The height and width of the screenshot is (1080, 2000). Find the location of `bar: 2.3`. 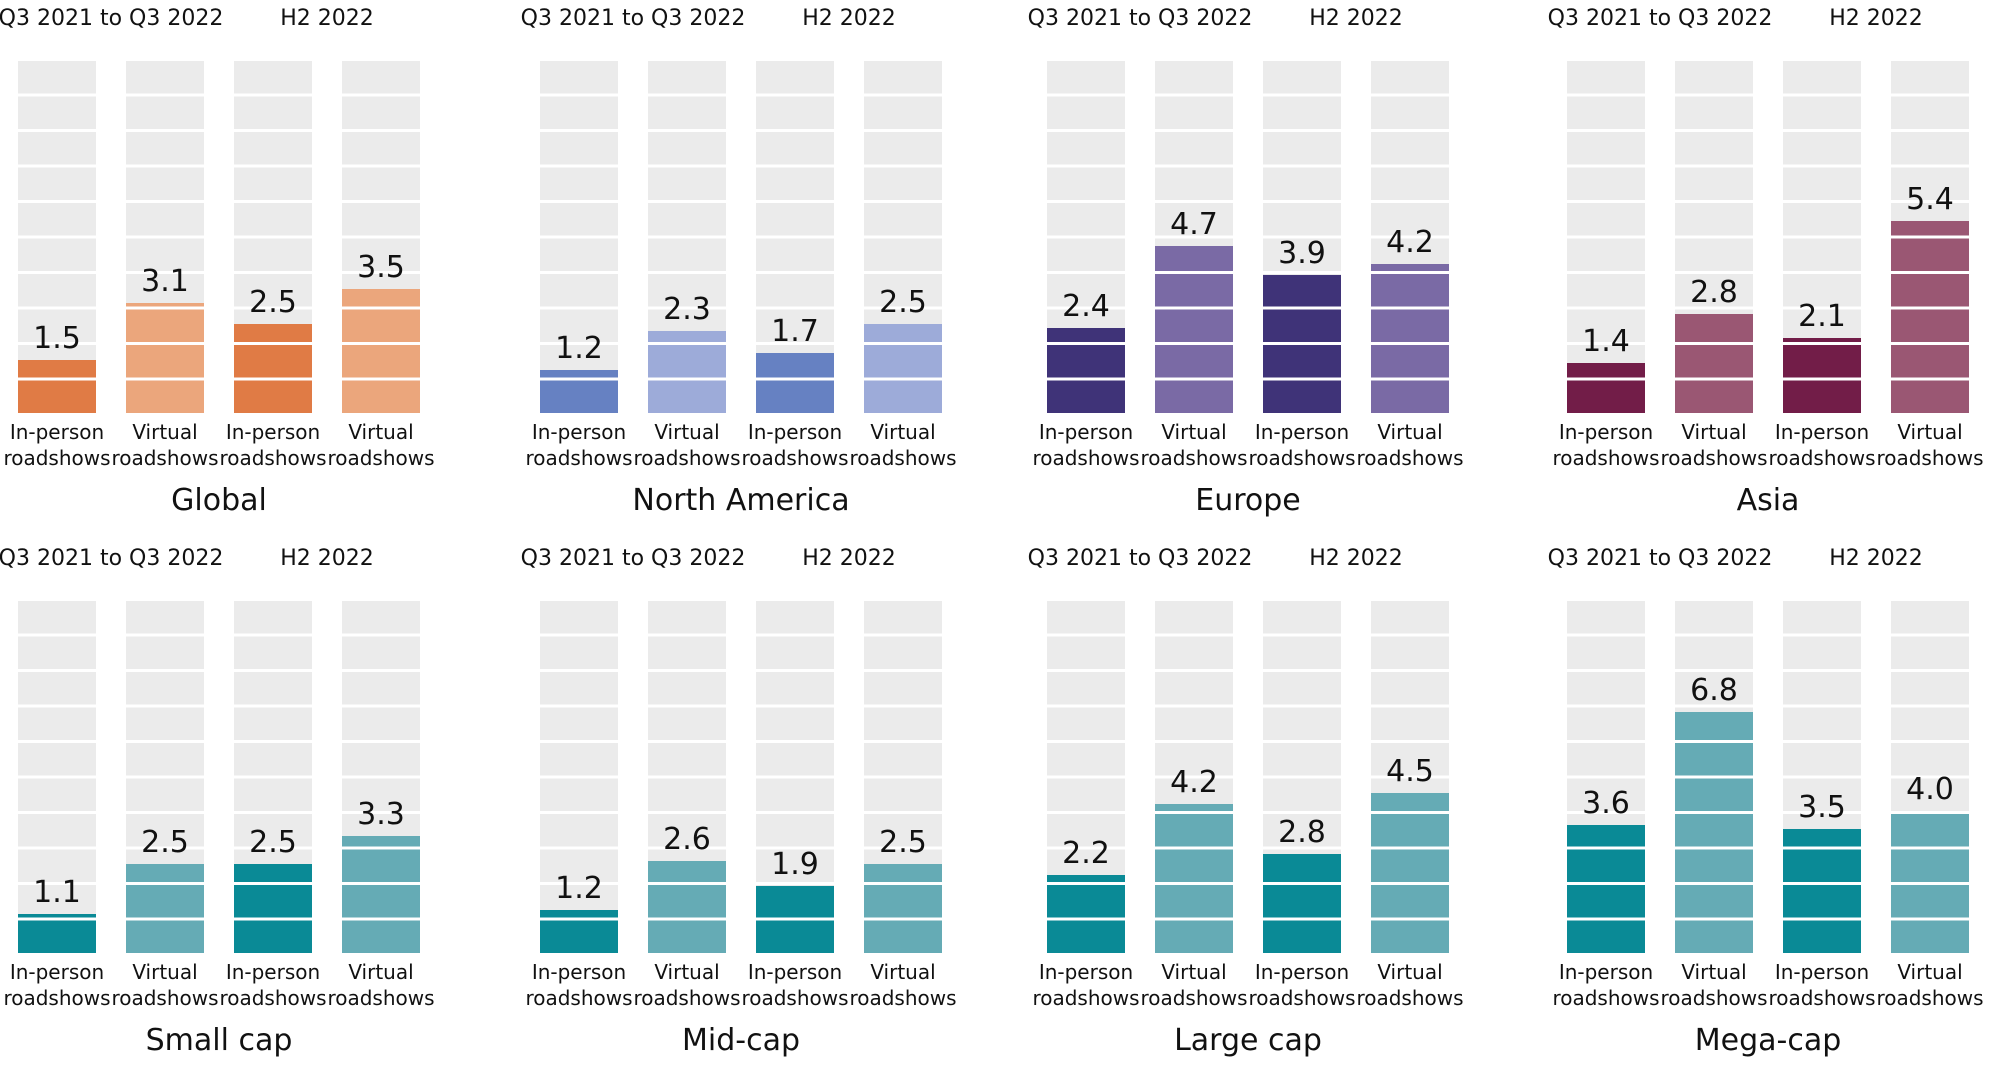

bar: 2.3 is located at coordinates (687, 235).